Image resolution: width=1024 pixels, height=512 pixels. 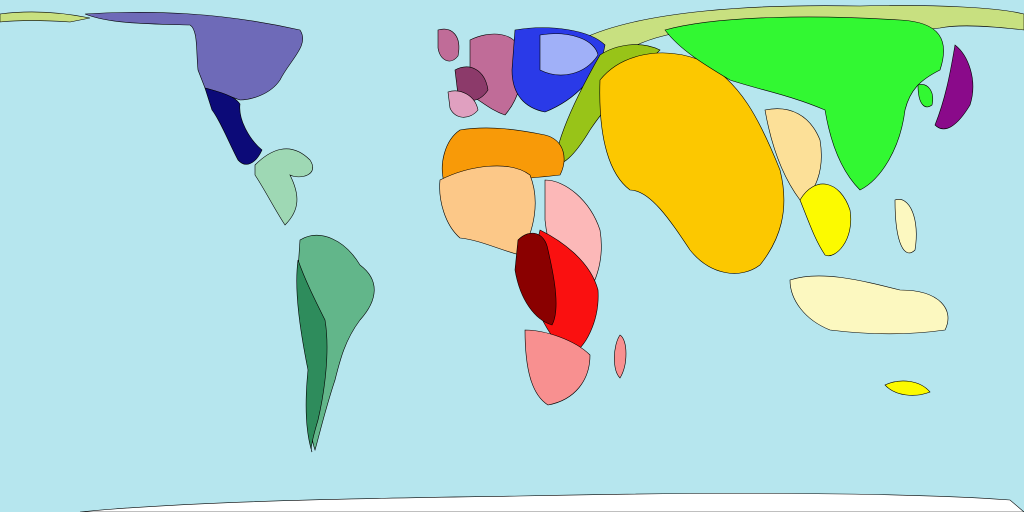 I want to click on region-korea, so click(x=925, y=96).